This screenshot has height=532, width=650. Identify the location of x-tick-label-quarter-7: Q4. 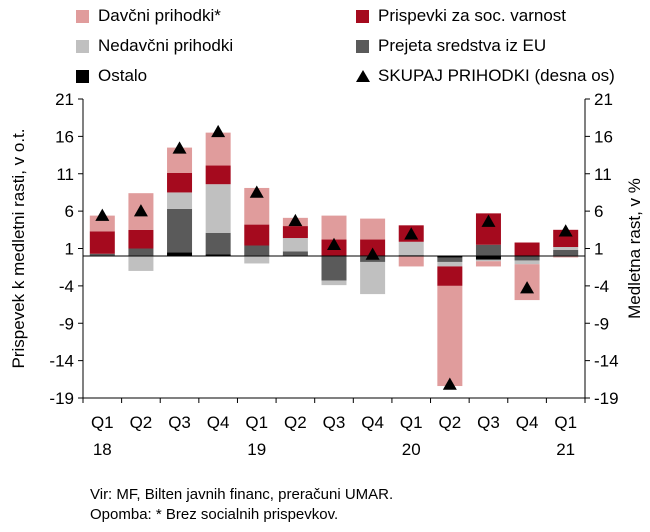
(372, 422).